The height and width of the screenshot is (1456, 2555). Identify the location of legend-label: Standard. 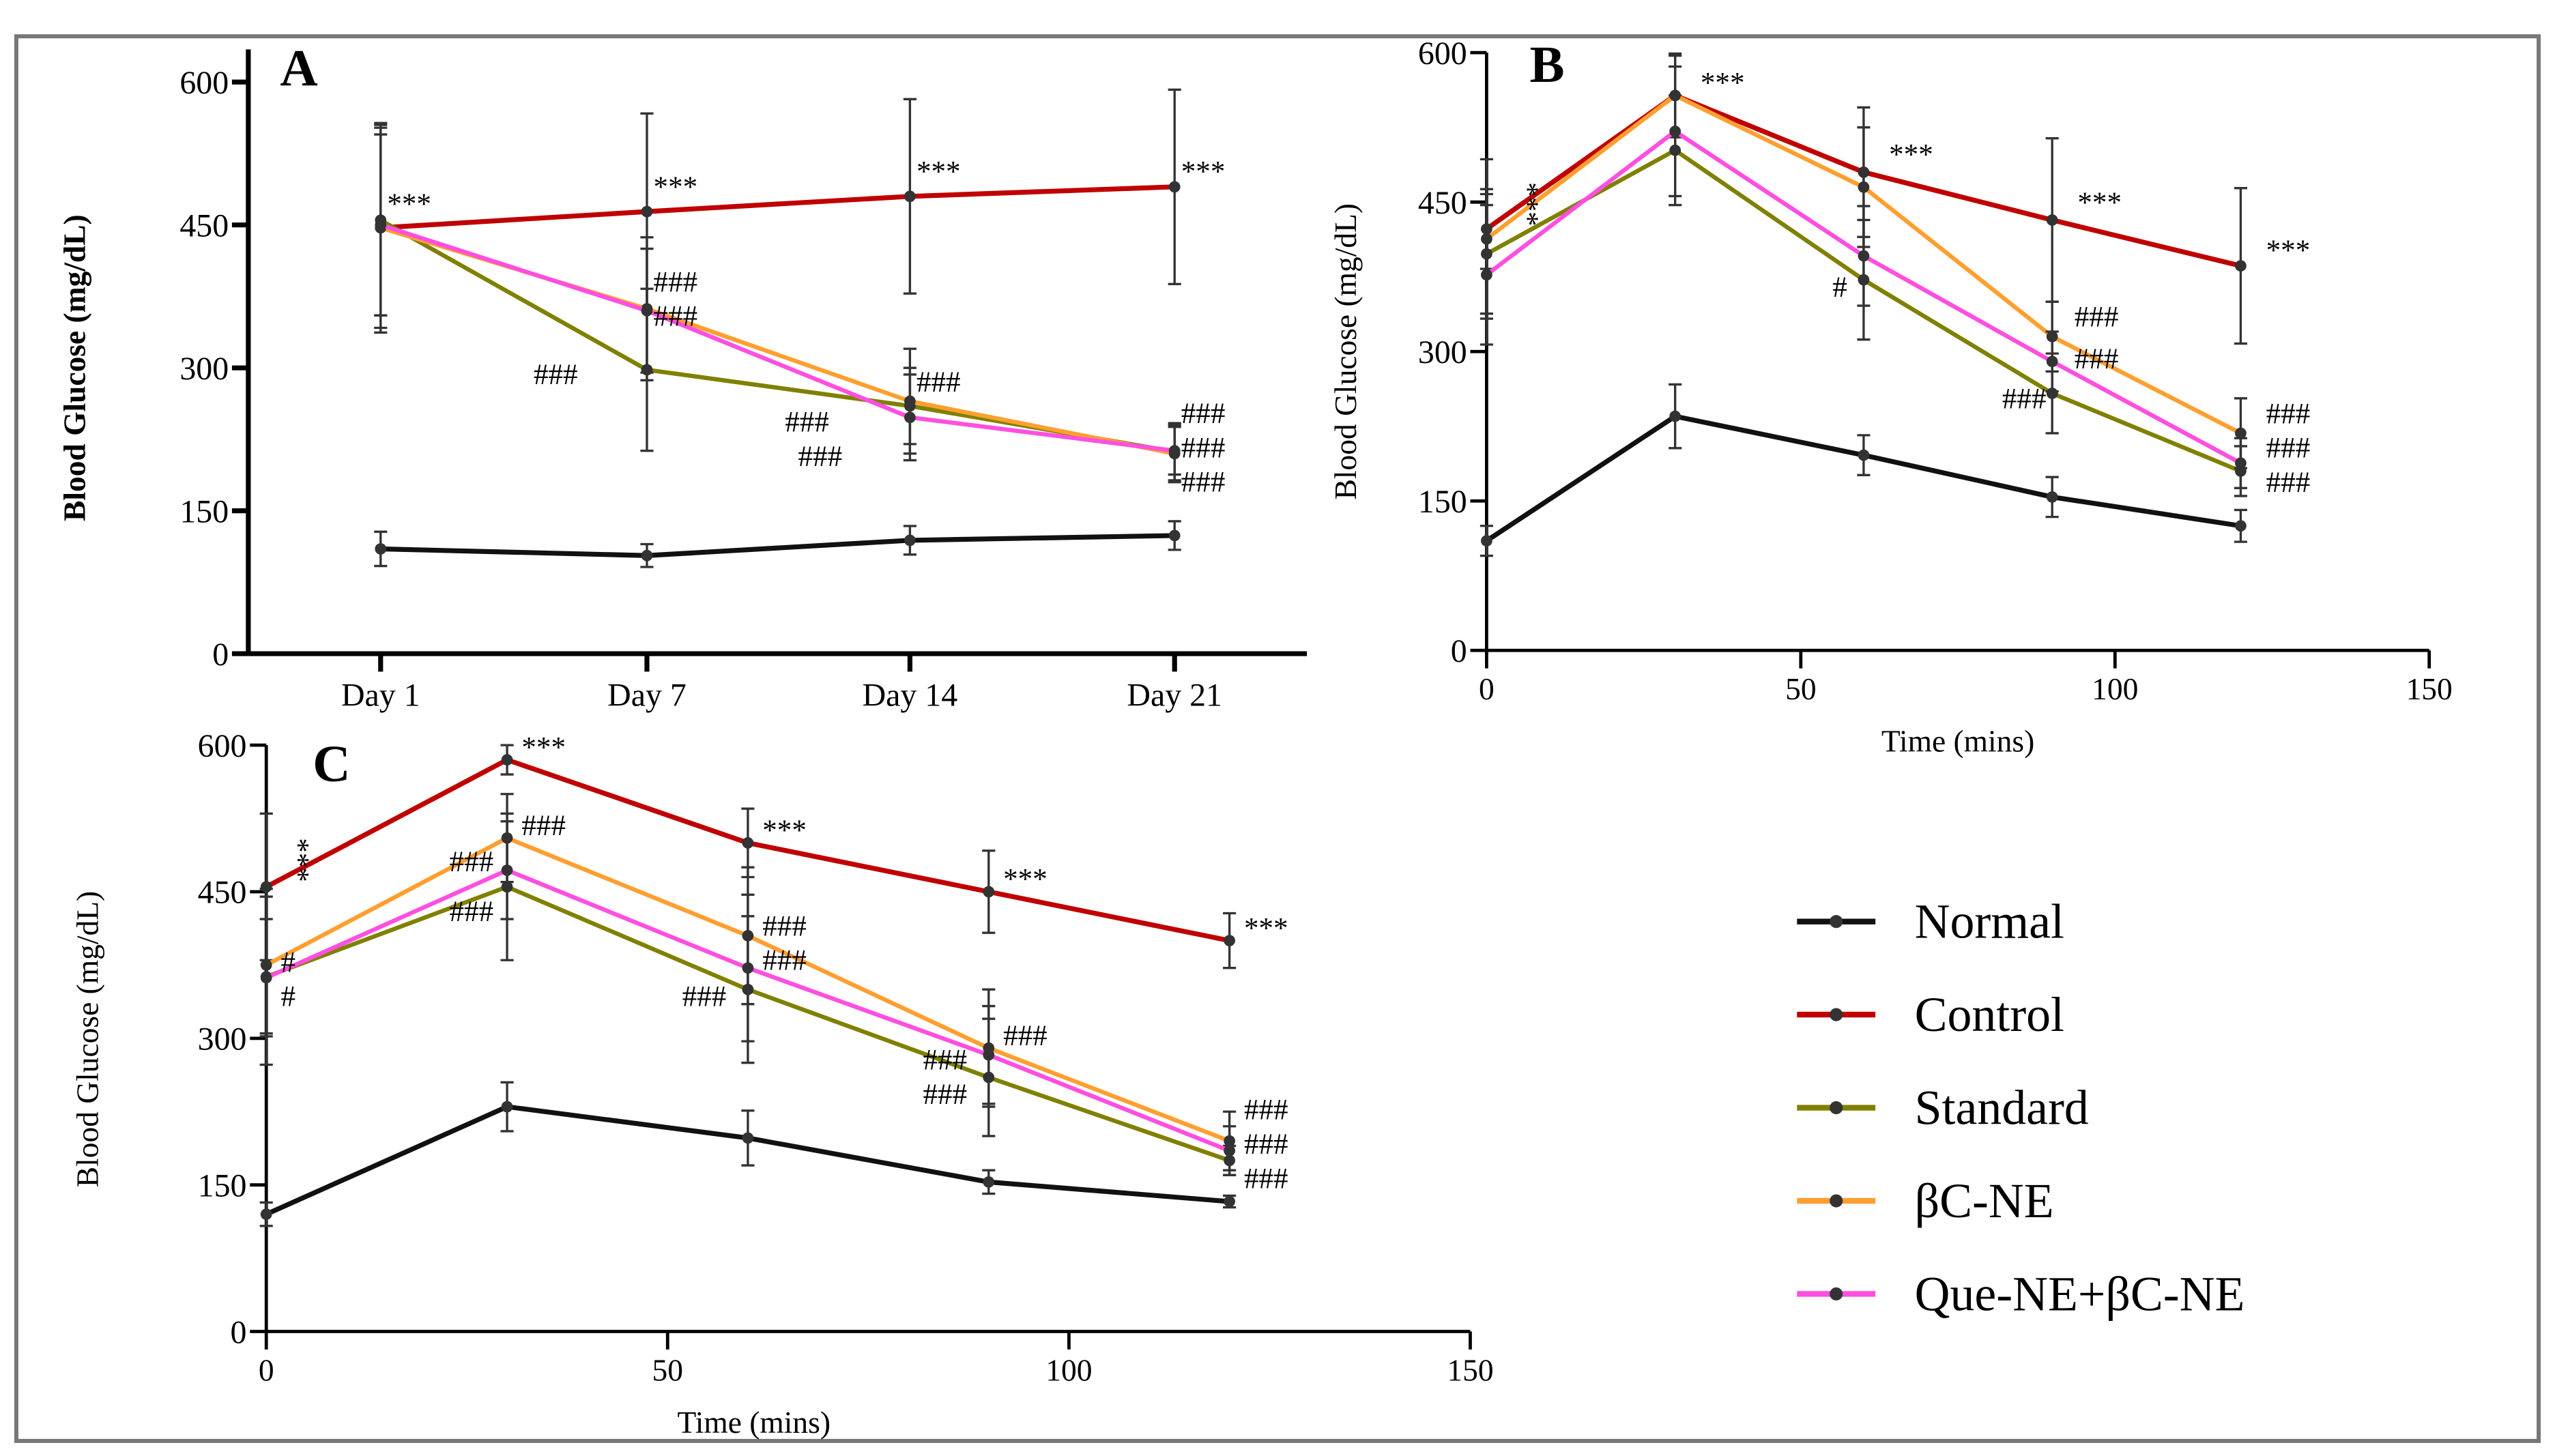
(2002, 1108).